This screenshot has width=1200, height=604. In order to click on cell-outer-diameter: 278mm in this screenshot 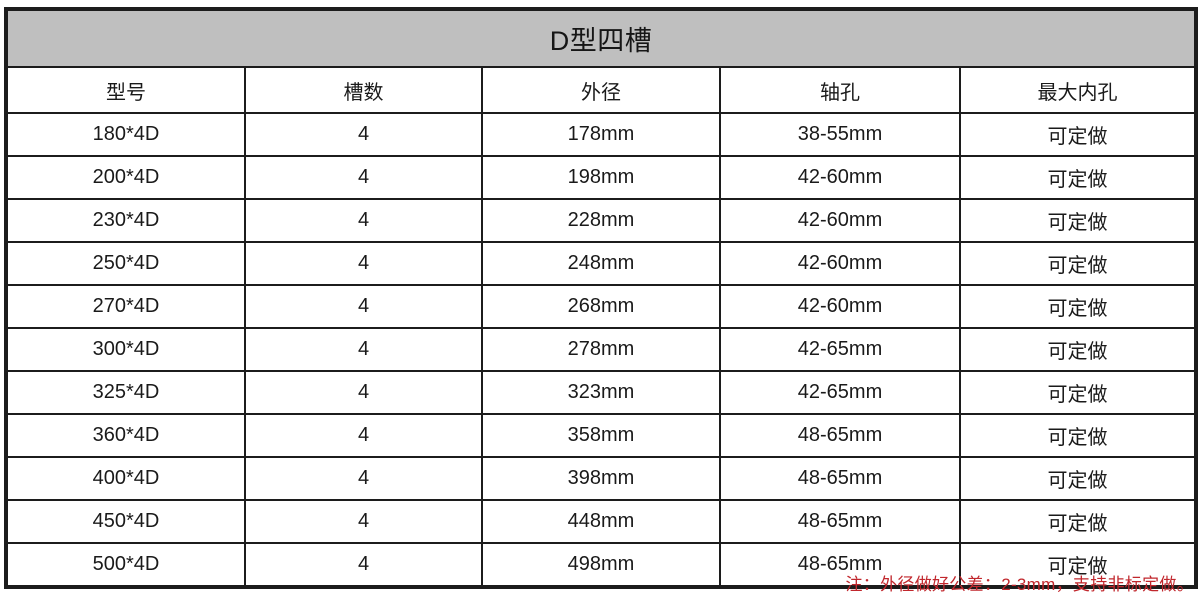, I will do `click(601, 349)`.